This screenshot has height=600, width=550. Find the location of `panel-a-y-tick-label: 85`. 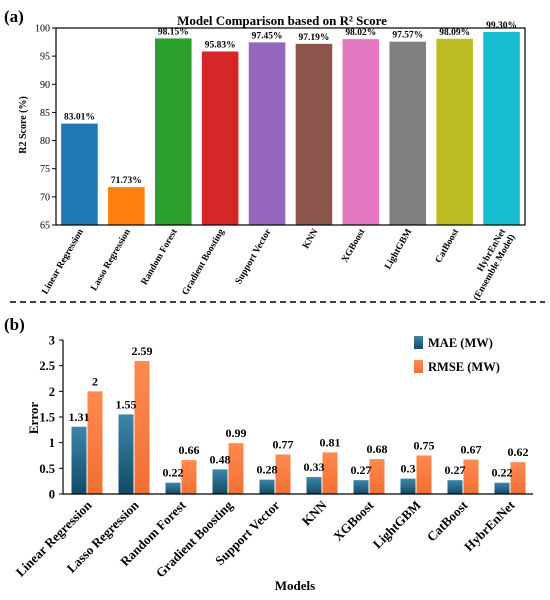

panel-a-y-tick-label: 85 is located at coordinates (45, 113).